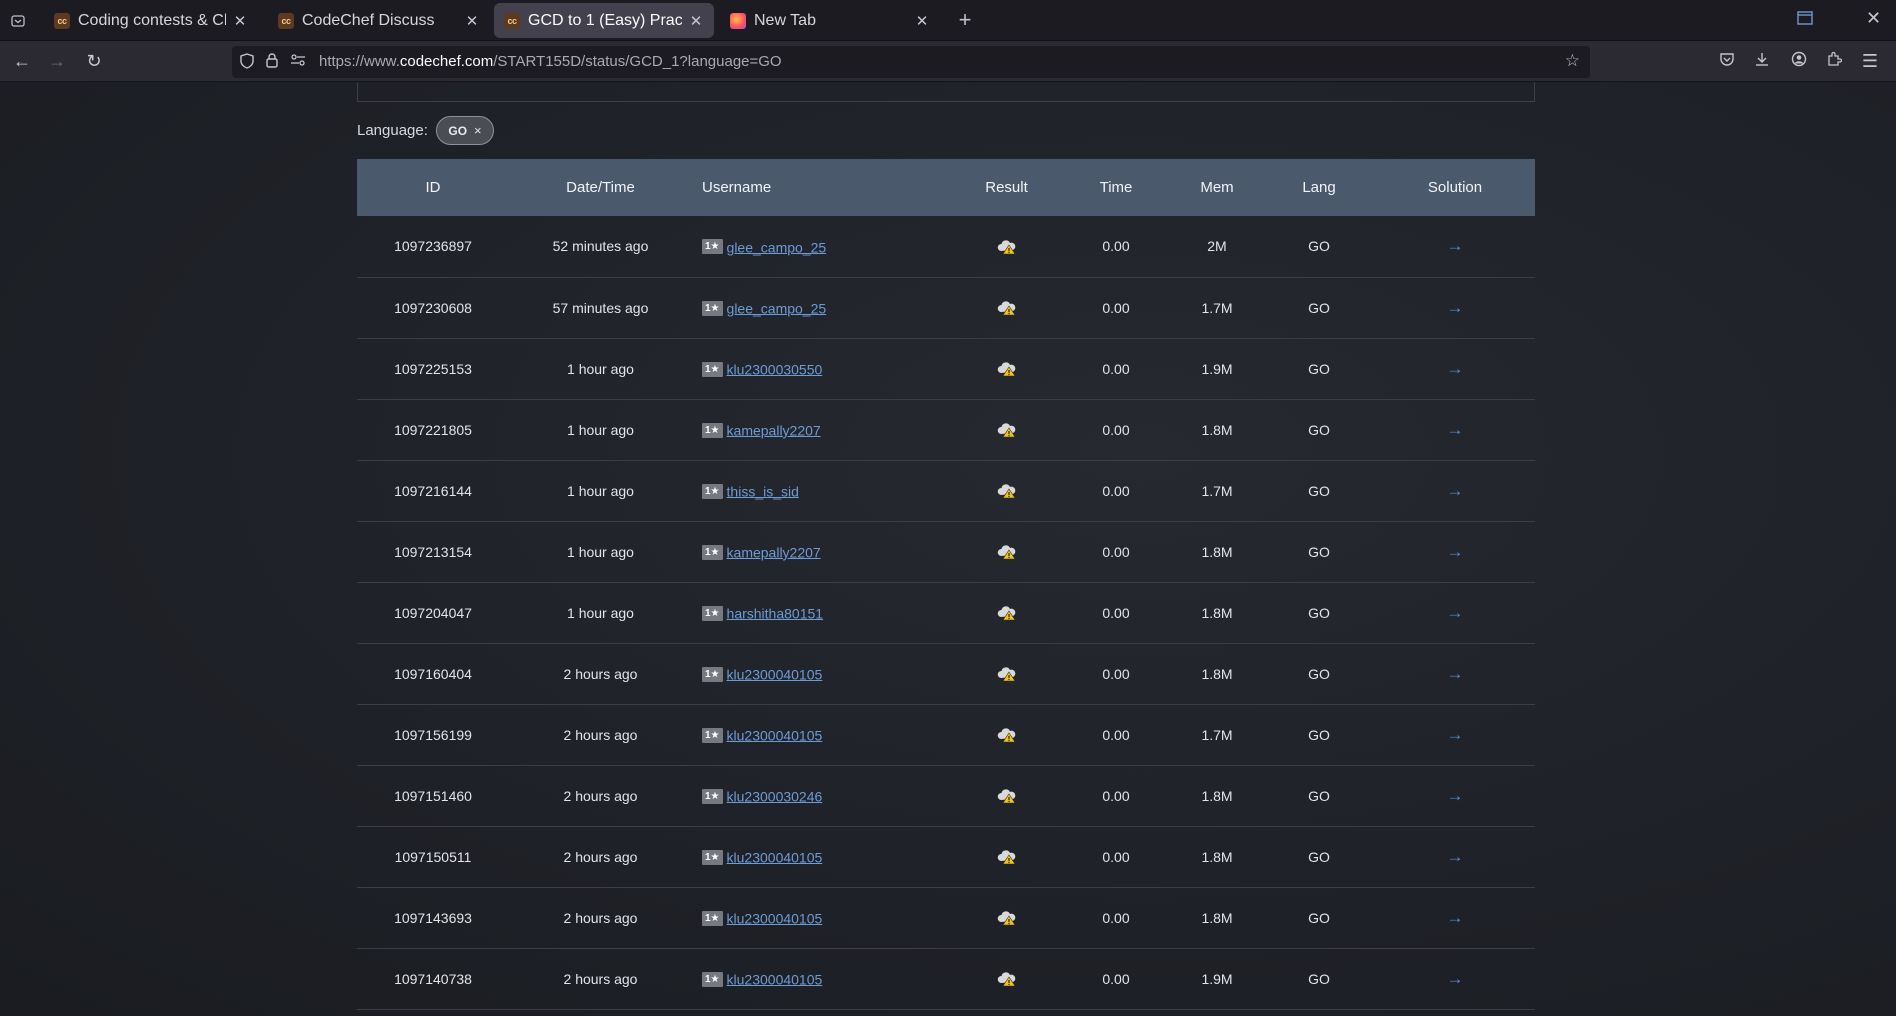 Image resolution: width=1896 pixels, height=1016 pixels. I want to click on chip-remove-icon: ×, so click(478, 130).